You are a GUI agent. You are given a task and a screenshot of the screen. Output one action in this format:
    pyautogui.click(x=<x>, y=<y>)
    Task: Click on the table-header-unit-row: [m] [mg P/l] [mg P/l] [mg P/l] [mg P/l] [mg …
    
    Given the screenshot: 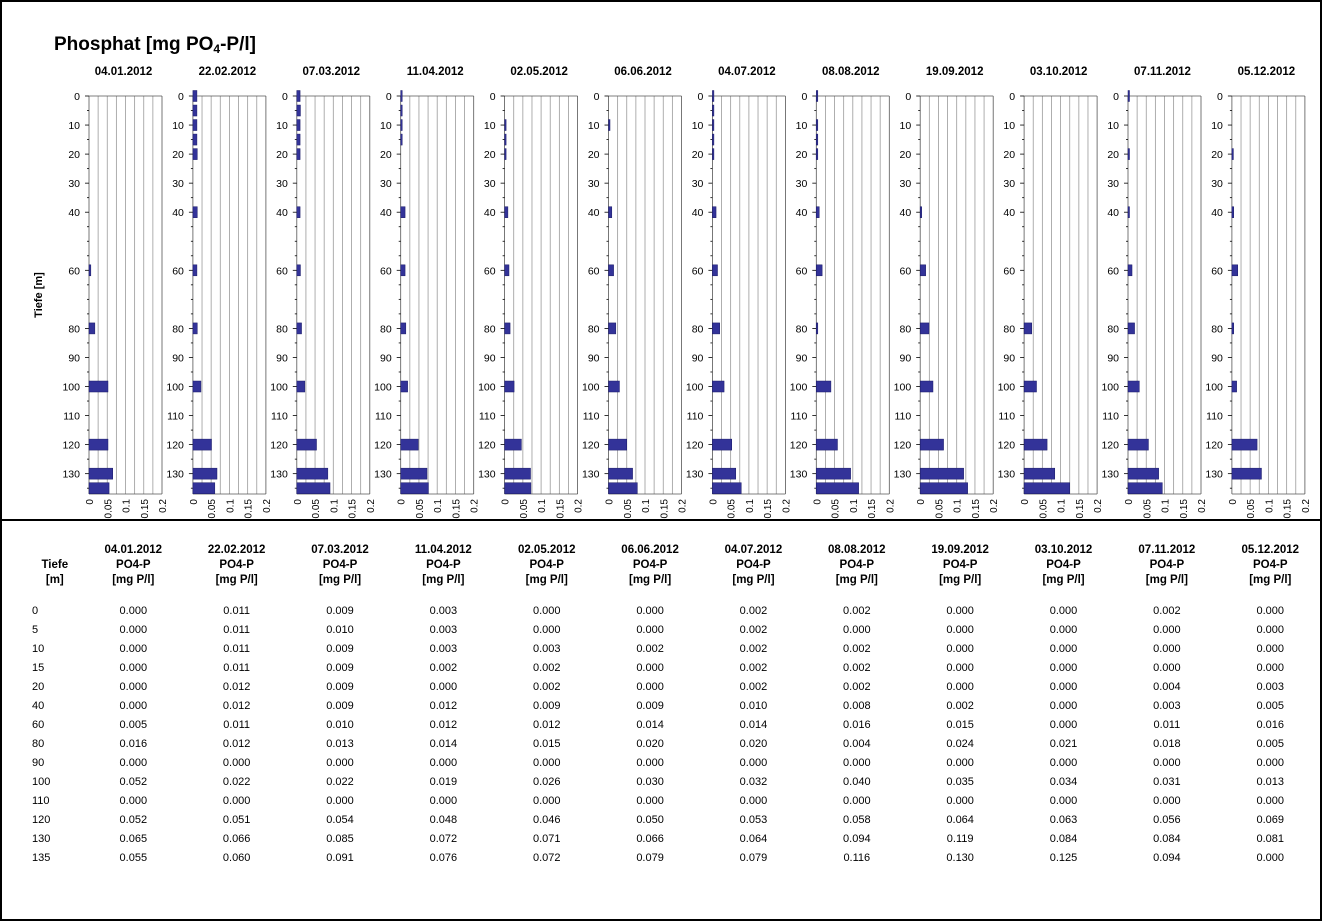 What is the action you would take?
    pyautogui.click(x=675, y=580)
    